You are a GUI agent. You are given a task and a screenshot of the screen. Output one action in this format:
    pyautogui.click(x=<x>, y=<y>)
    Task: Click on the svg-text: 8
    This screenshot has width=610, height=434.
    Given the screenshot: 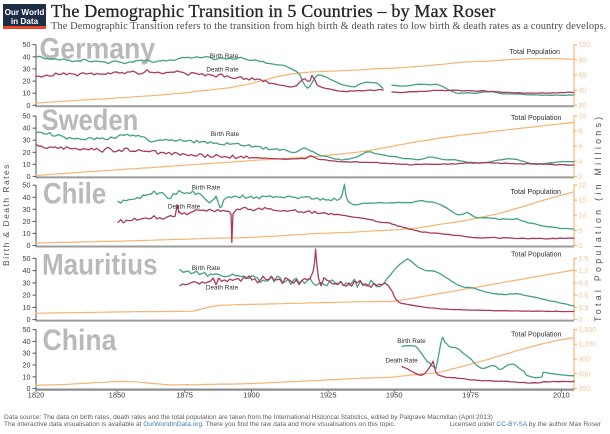 What is the action you would take?
    pyautogui.click(x=581, y=131)
    